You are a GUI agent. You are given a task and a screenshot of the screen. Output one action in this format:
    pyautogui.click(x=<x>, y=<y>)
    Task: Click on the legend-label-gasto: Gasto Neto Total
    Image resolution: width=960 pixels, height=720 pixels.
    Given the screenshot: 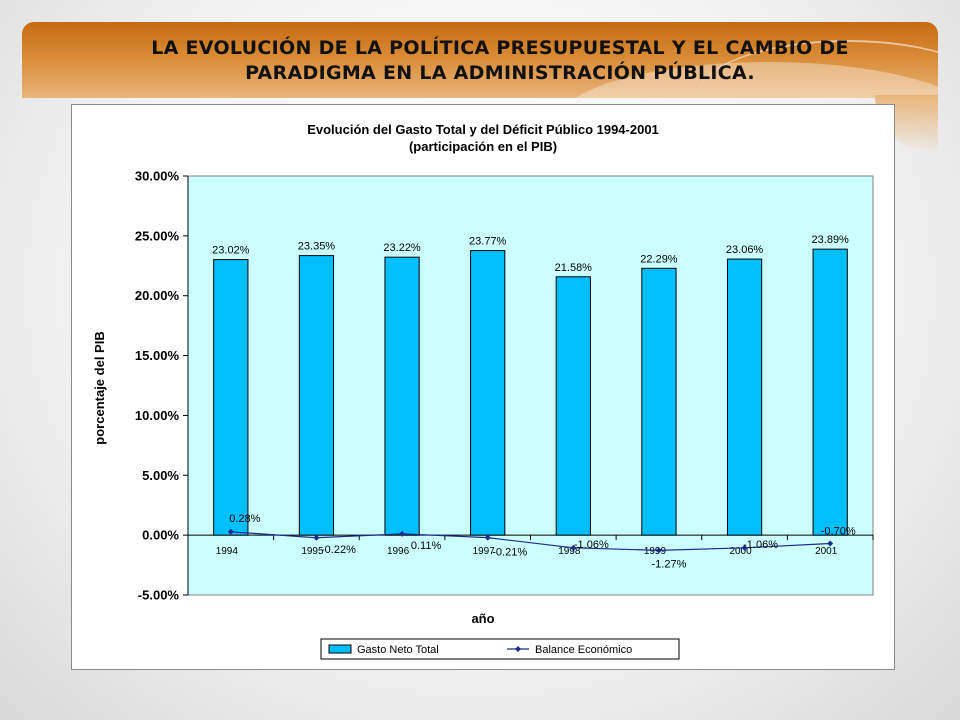 What is the action you would take?
    pyautogui.click(x=398, y=650)
    